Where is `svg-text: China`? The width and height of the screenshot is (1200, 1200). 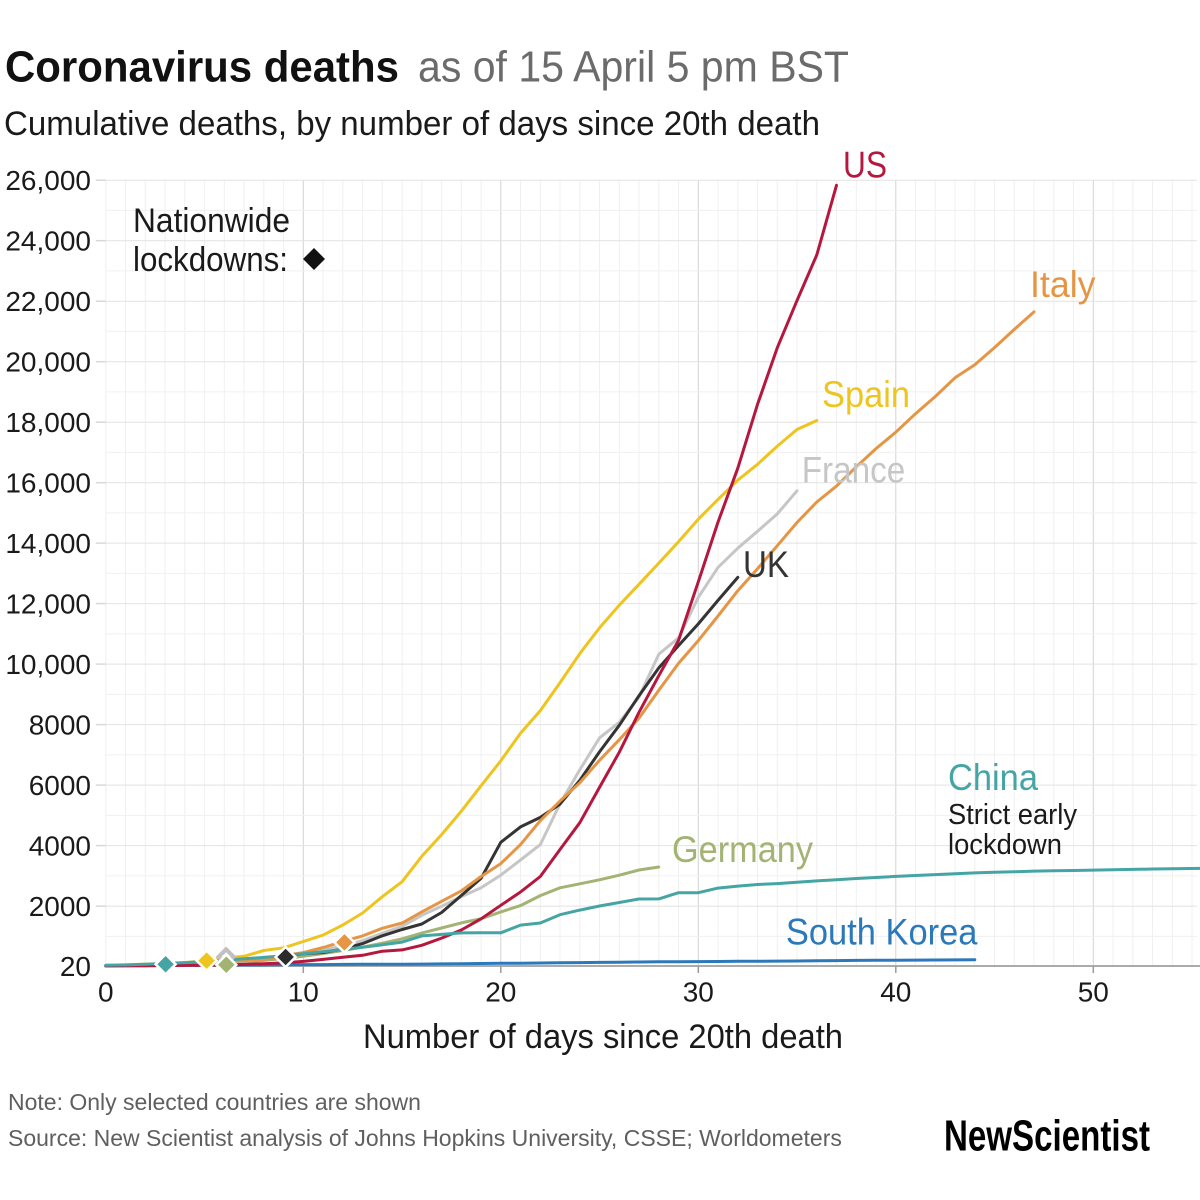
svg-text: China is located at coordinates (993, 777).